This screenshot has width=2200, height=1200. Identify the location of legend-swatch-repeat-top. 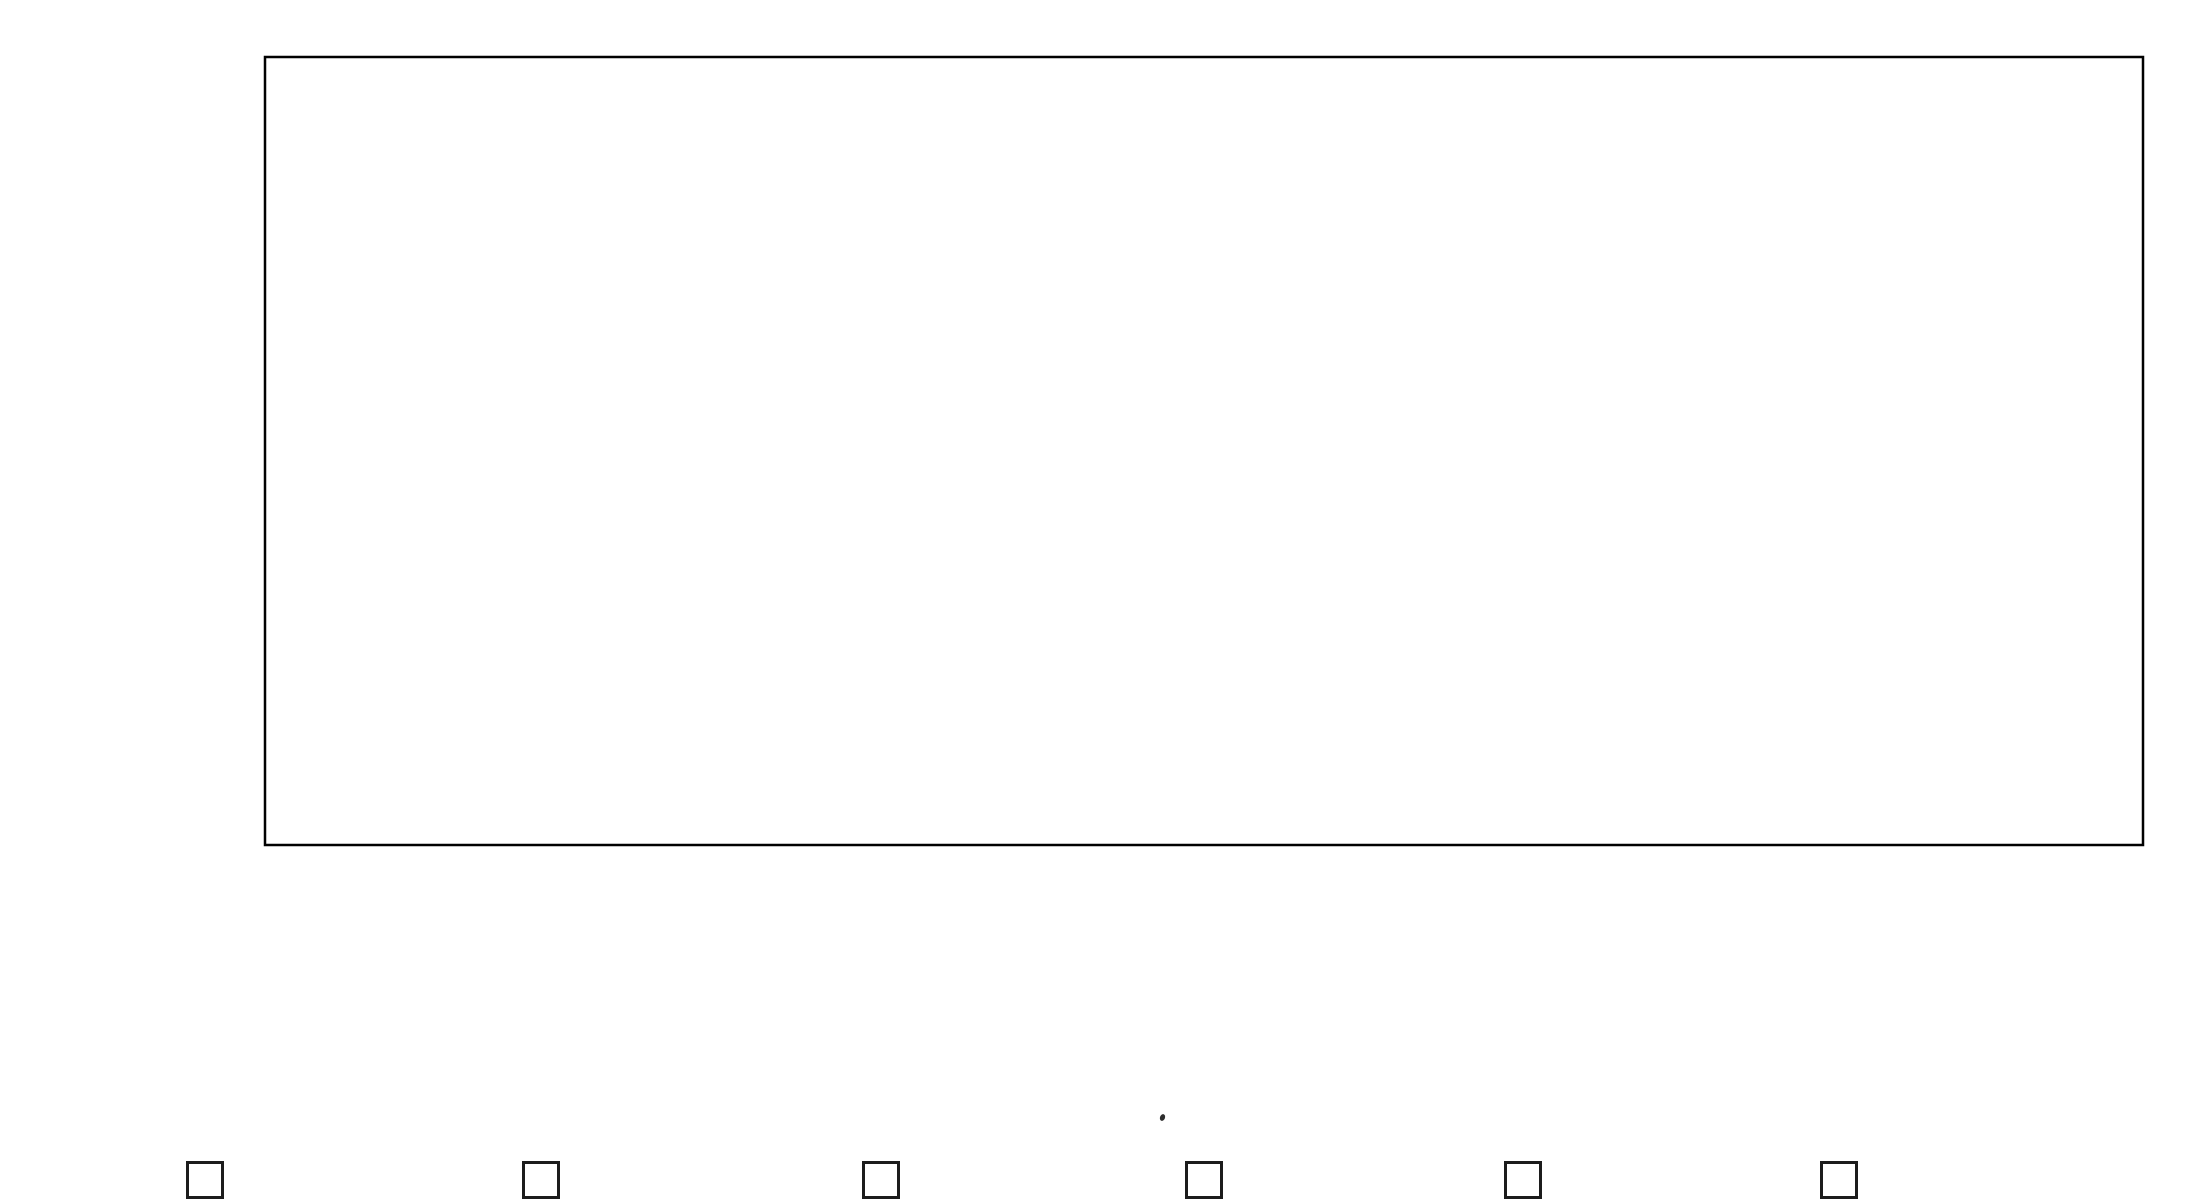
(1523, 1180).